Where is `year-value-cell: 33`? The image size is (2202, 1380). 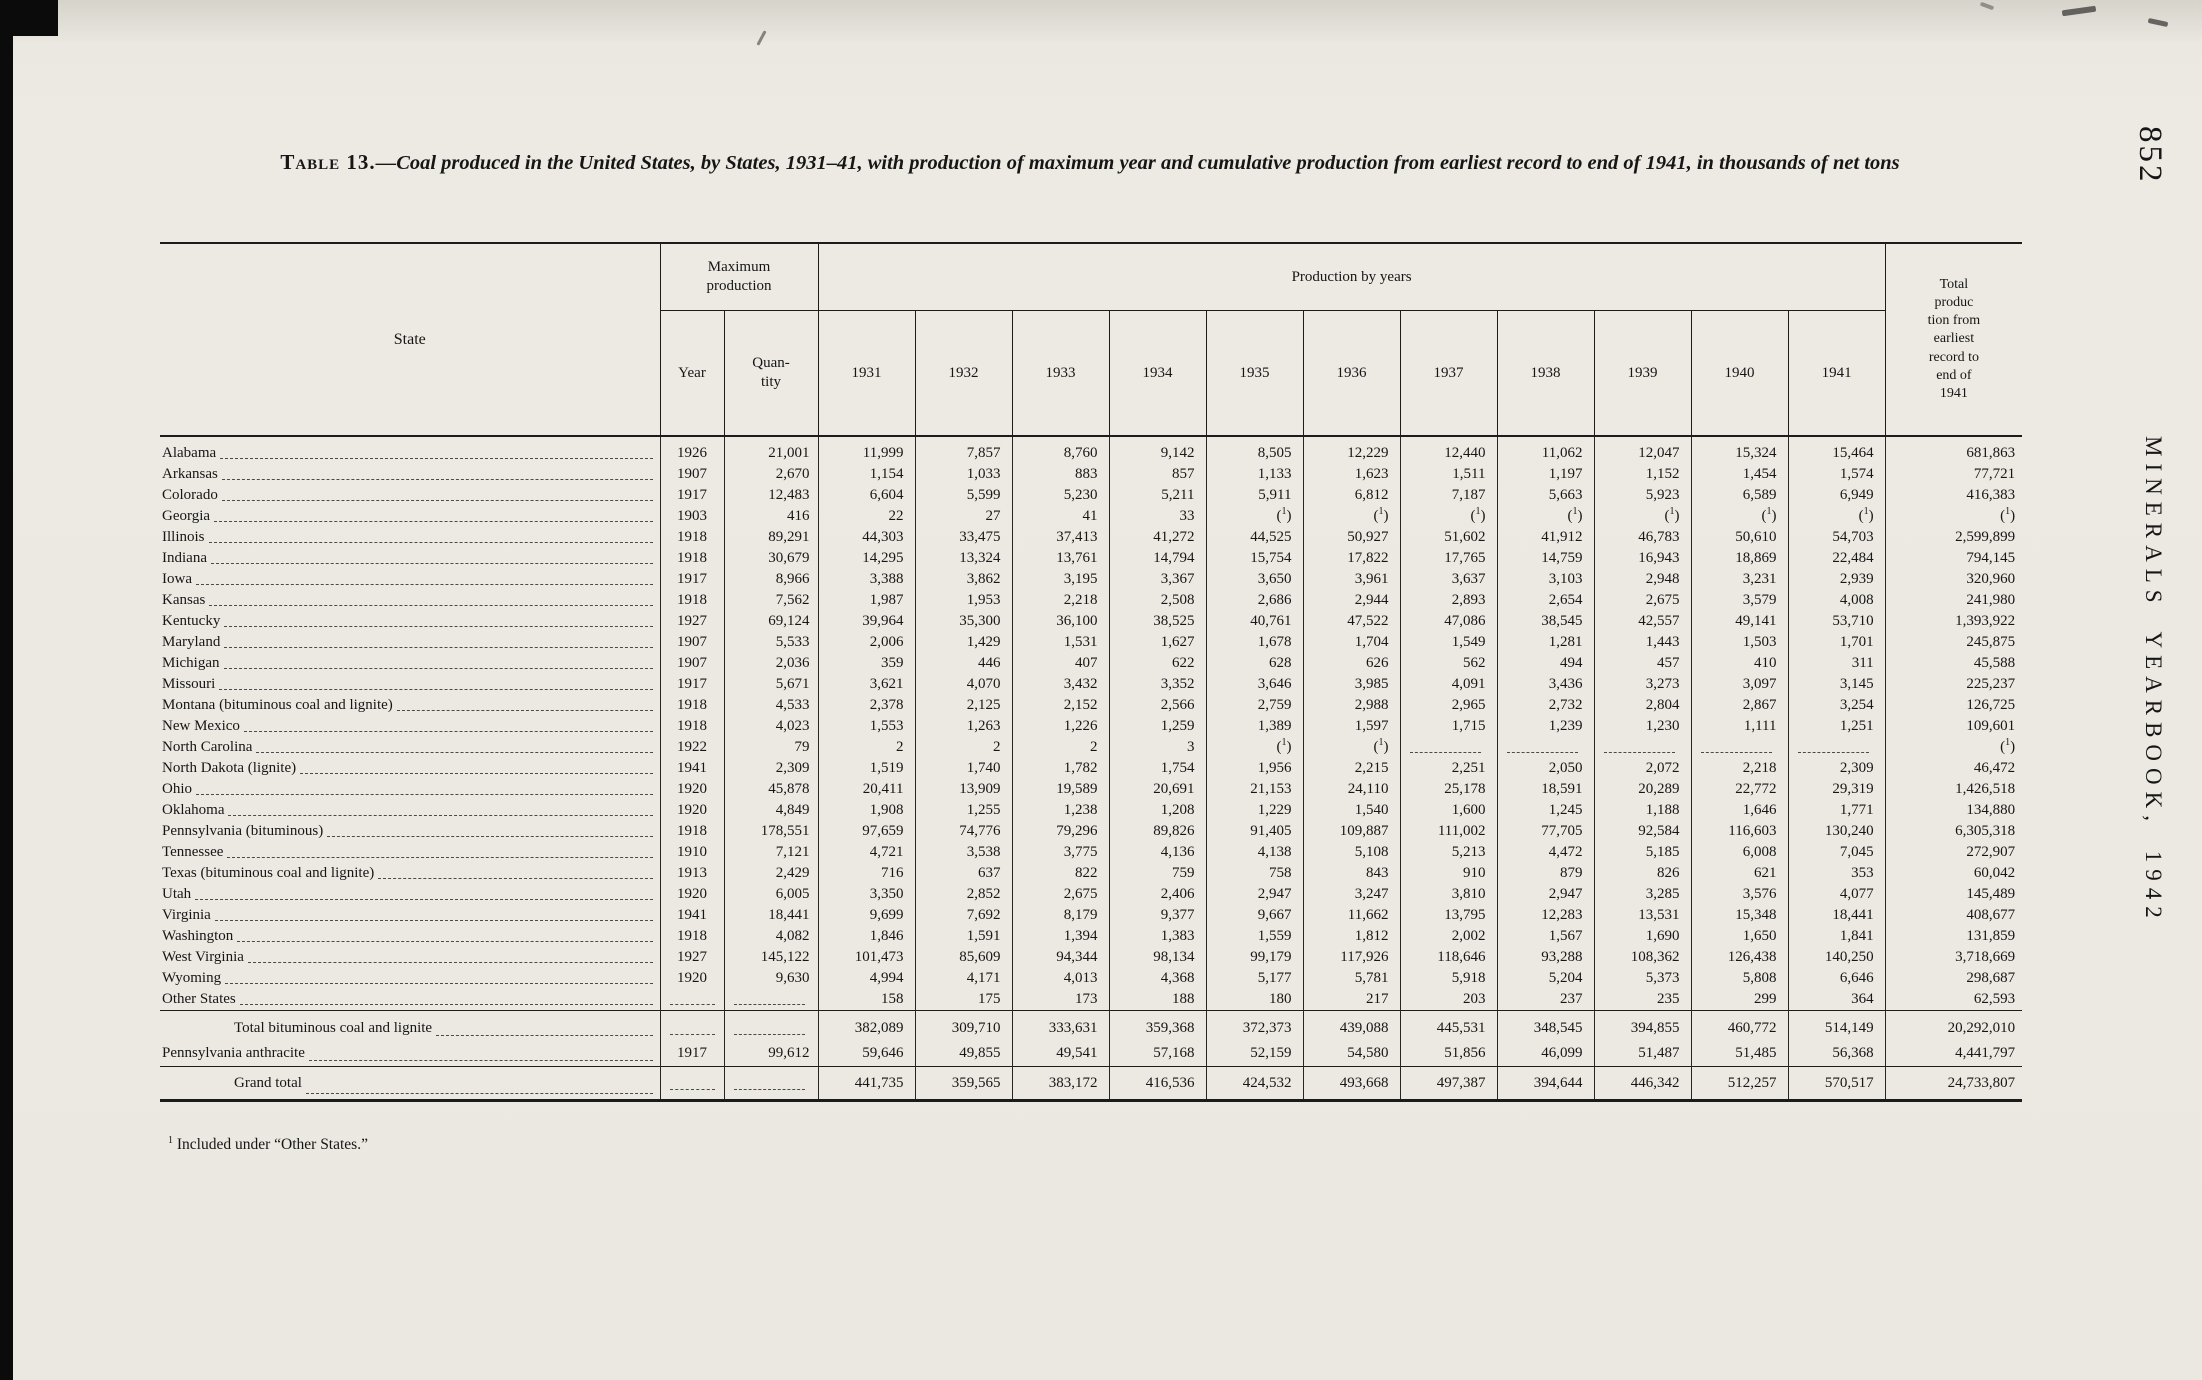 year-value-cell: 33 is located at coordinates (1157, 516).